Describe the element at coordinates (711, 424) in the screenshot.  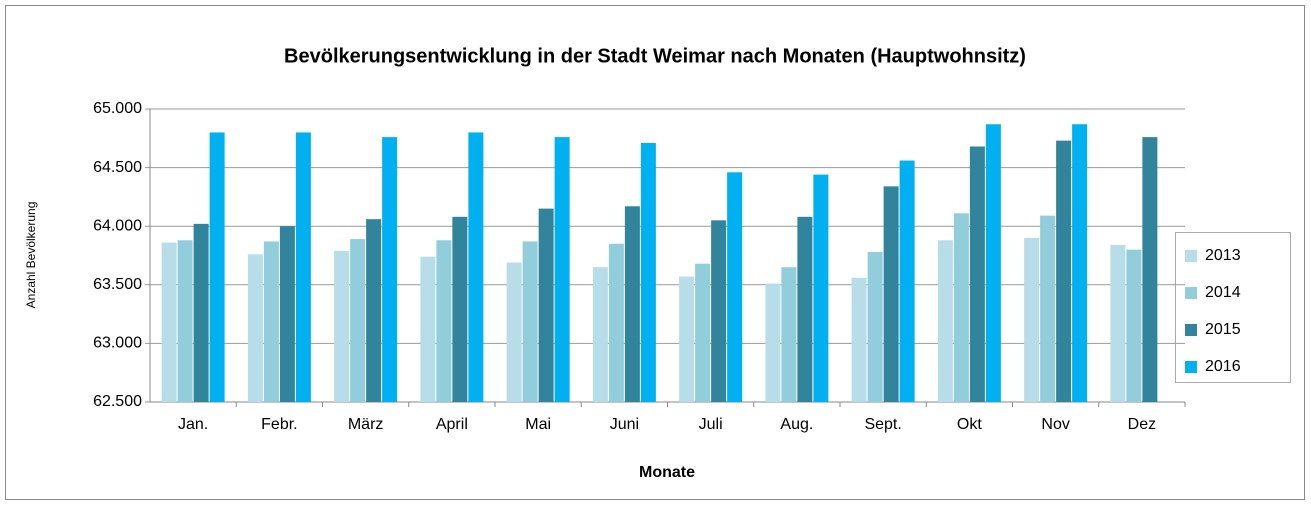
I see `x-tick-label: Juli` at that location.